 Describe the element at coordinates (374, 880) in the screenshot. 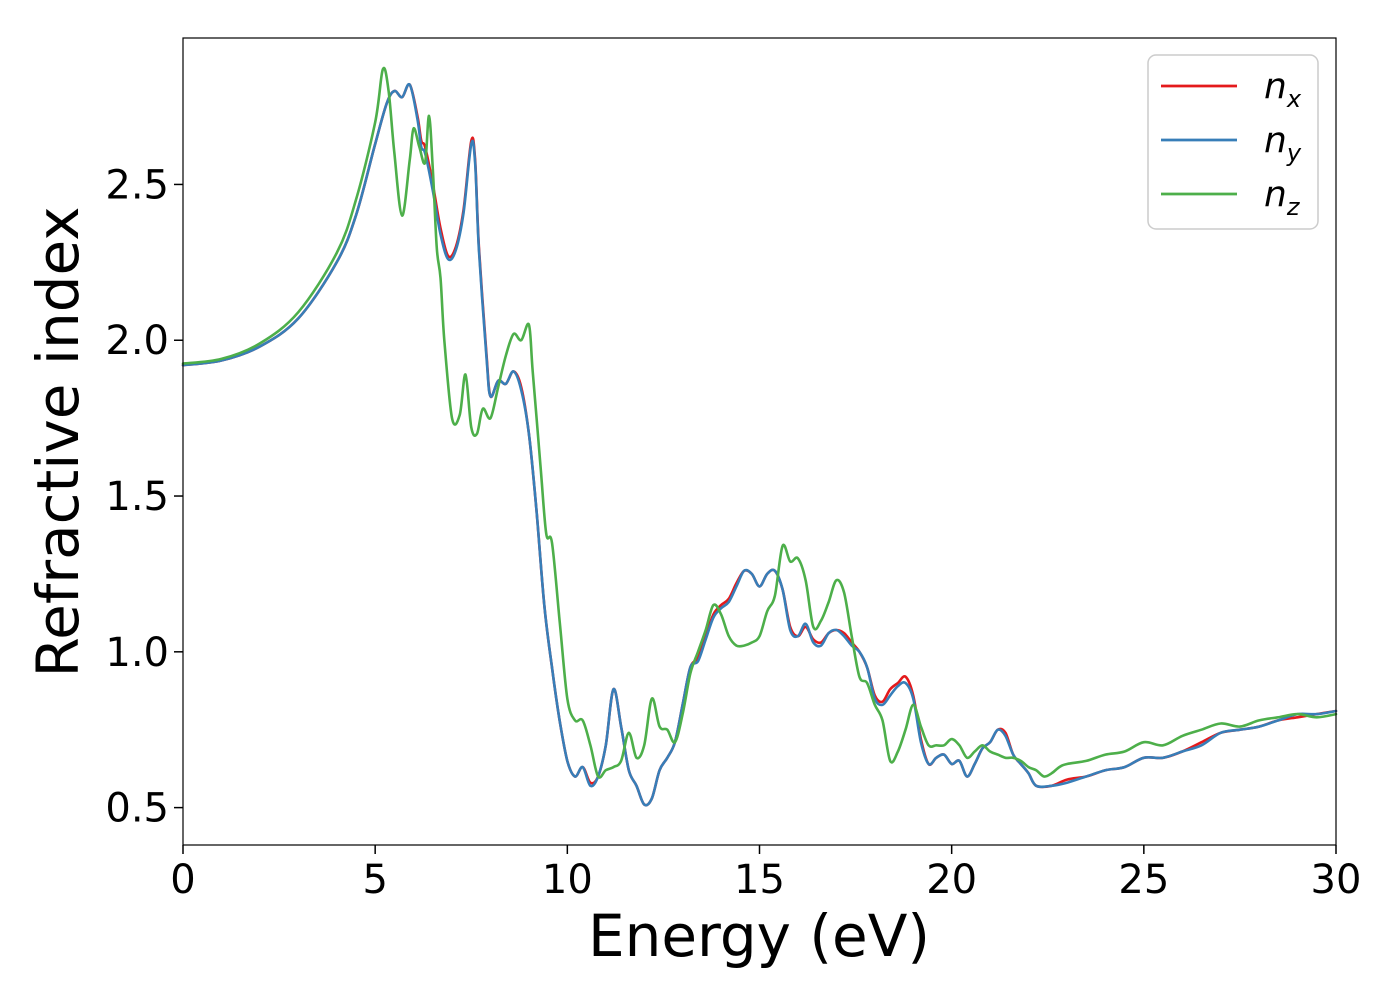

I see `x-tick-label: 5` at that location.